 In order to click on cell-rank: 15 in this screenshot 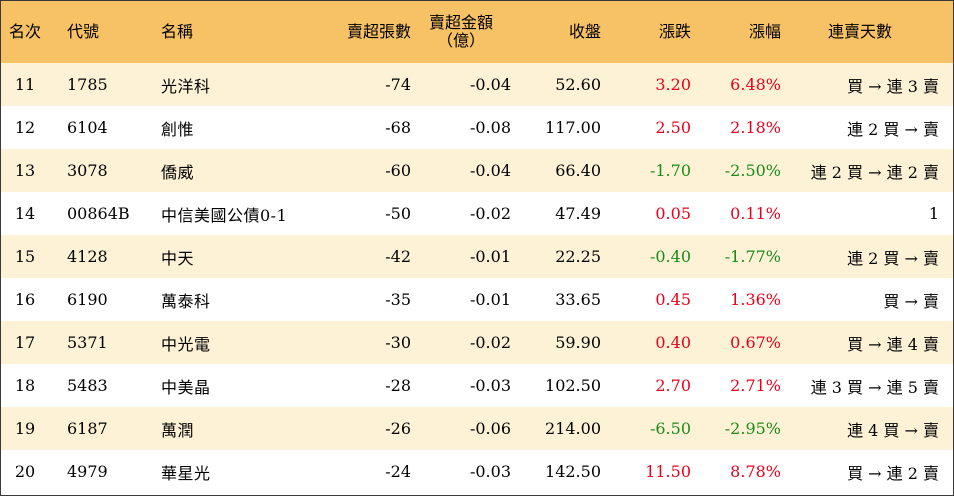, I will do `click(25, 256)`.